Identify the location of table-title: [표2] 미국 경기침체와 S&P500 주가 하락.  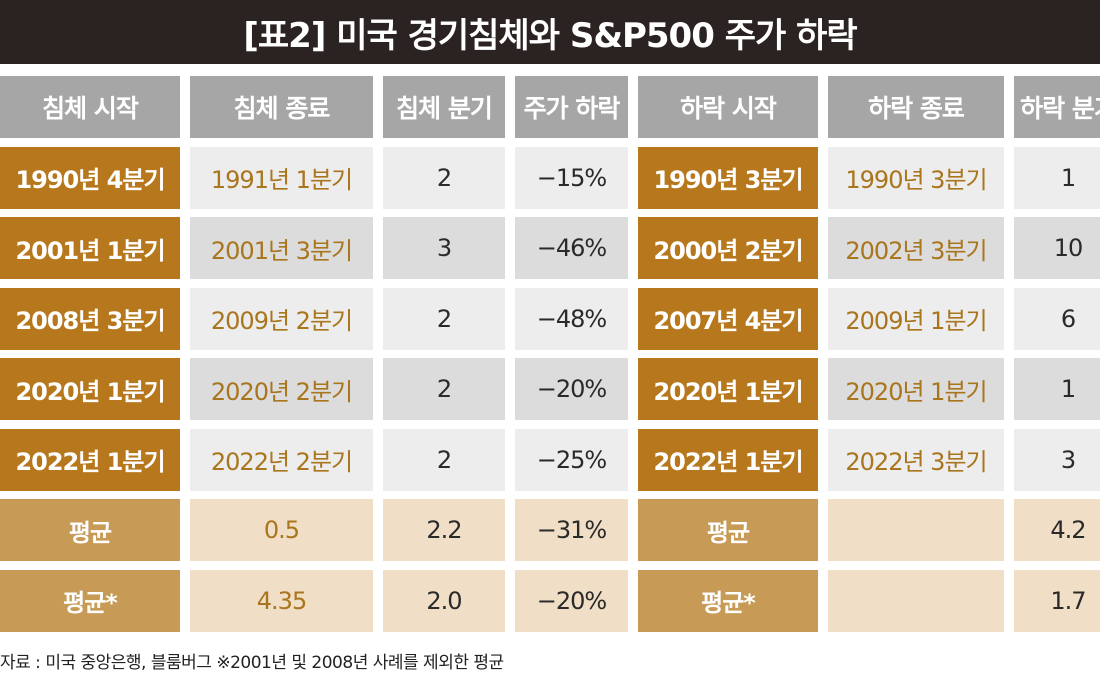
(550, 32).